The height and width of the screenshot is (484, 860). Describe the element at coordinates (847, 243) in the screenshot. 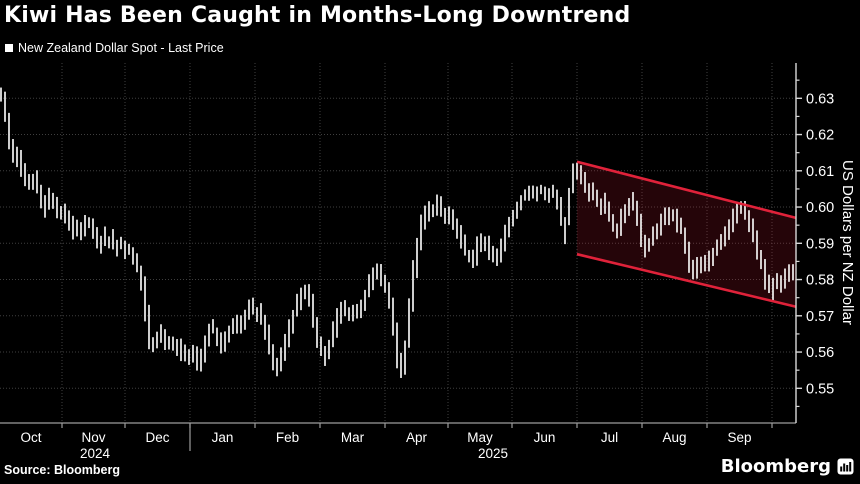

I see `y-axis-title: US Dollars per NZ Dollar` at that location.